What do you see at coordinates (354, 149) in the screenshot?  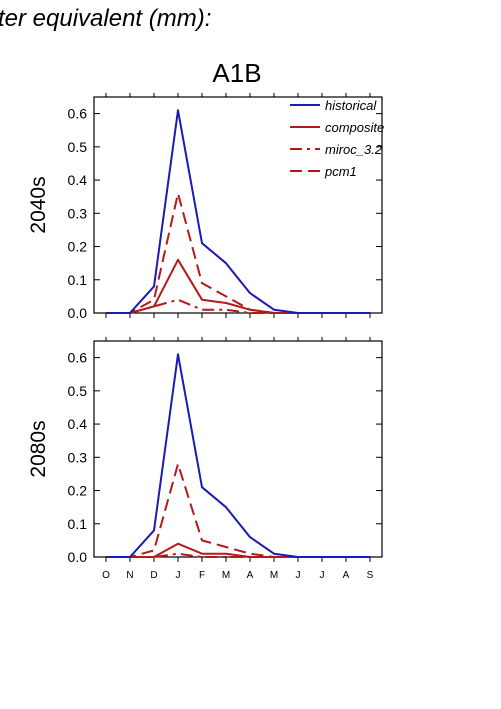 I see `legend-label-miroc-3-2: miroc_3.2` at bounding box center [354, 149].